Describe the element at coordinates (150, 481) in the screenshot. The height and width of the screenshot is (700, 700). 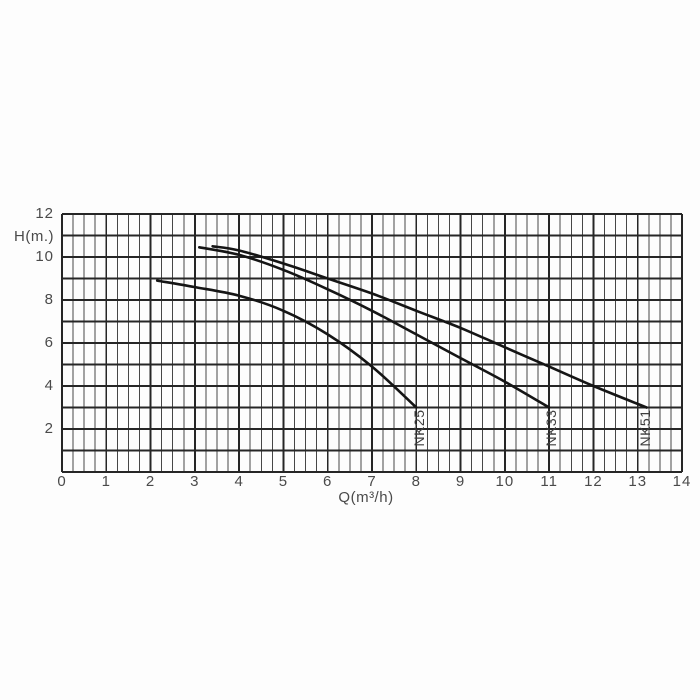
I see `x-tick-label: 2` at that location.